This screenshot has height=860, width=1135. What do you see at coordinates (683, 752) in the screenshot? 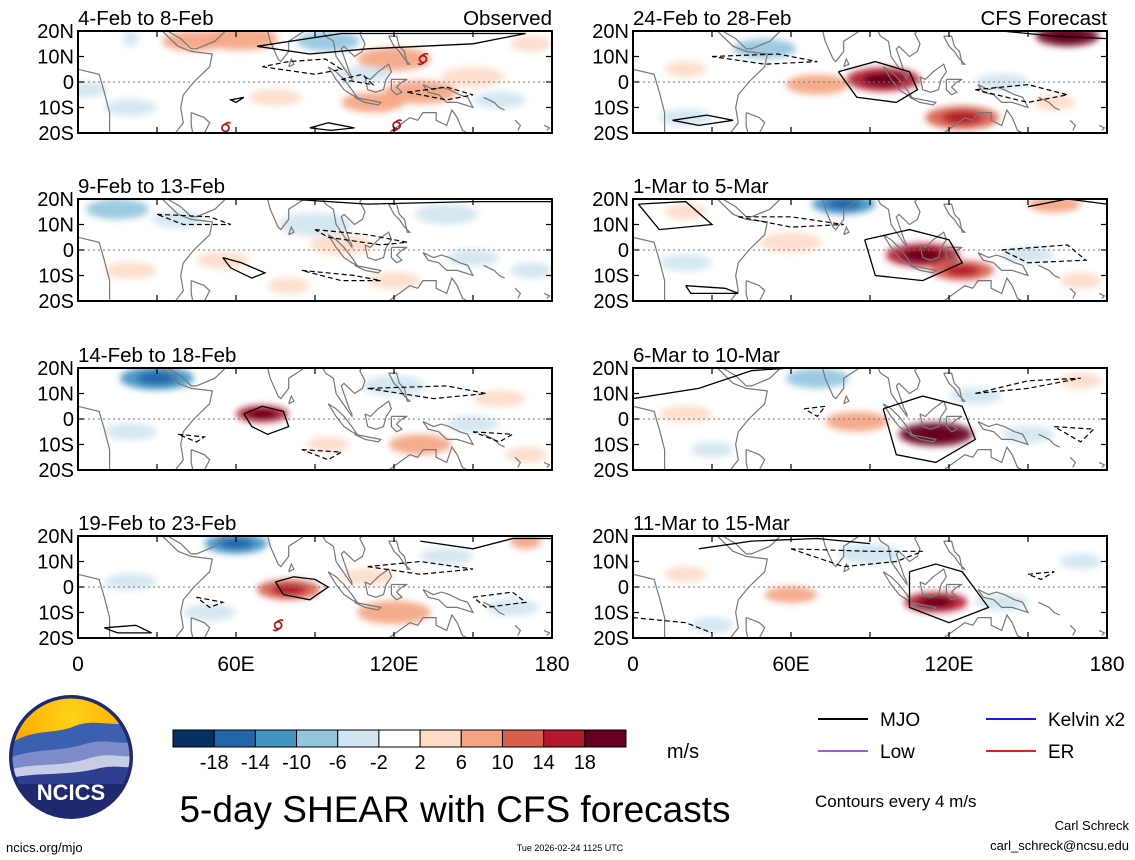
I see `colorbar-units: m/s` at bounding box center [683, 752].